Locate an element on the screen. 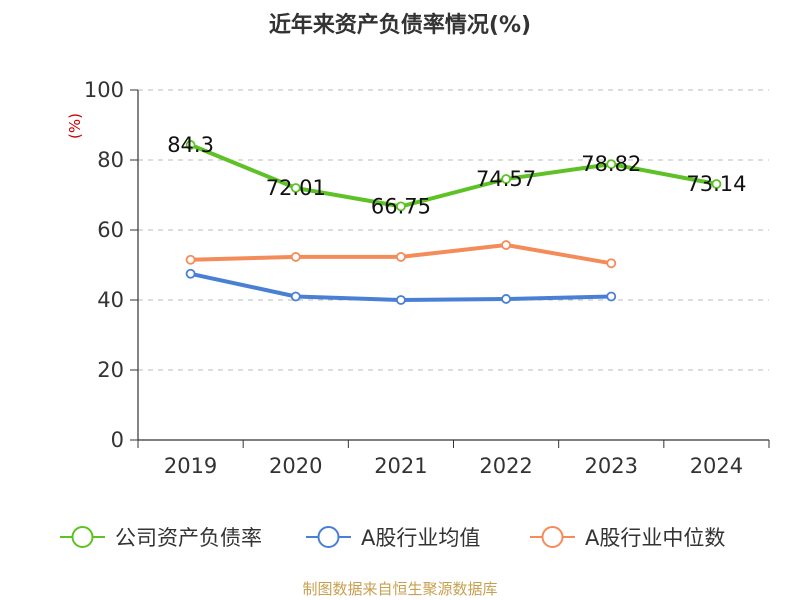 The width and height of the screenshot is (800, 600). data-point-s0-2019 is located at coordinates (190, 145).